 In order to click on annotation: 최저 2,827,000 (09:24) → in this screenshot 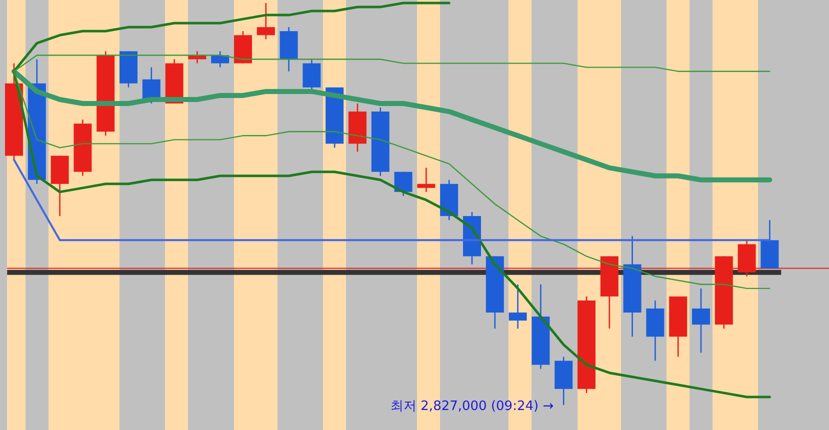, I will do `click(472, 406)`.